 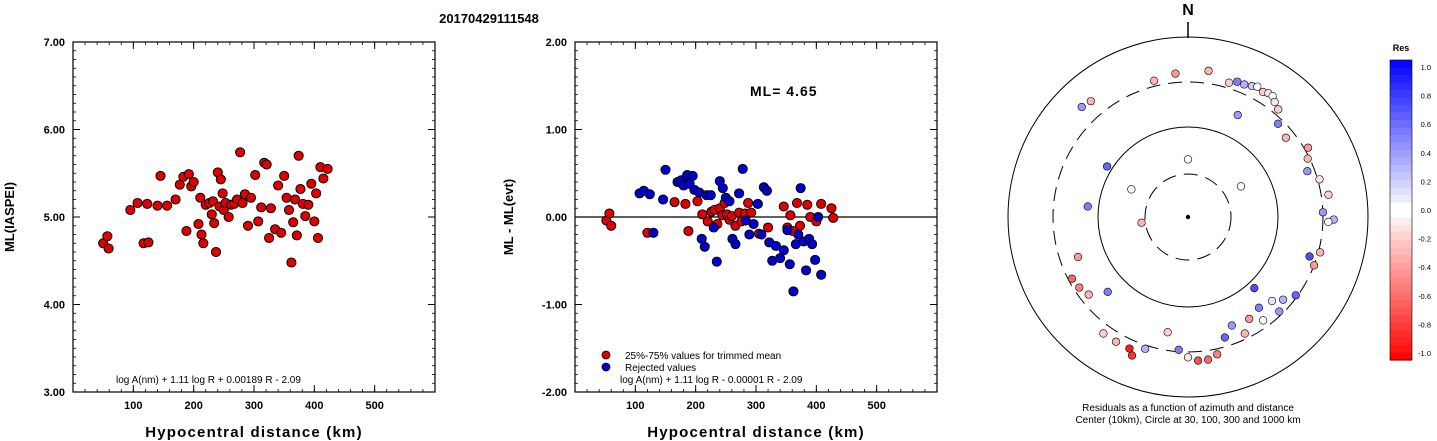 I want to click on y-tick-label: 4.00, so click(x=54, y=306).